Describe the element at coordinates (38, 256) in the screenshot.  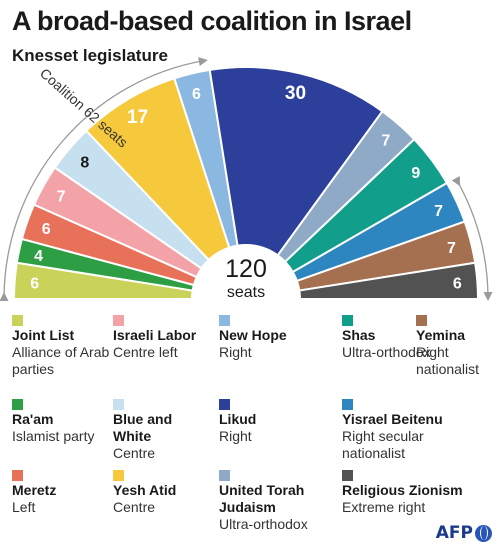
I see `seat-label-ra-am: 4` at that location.